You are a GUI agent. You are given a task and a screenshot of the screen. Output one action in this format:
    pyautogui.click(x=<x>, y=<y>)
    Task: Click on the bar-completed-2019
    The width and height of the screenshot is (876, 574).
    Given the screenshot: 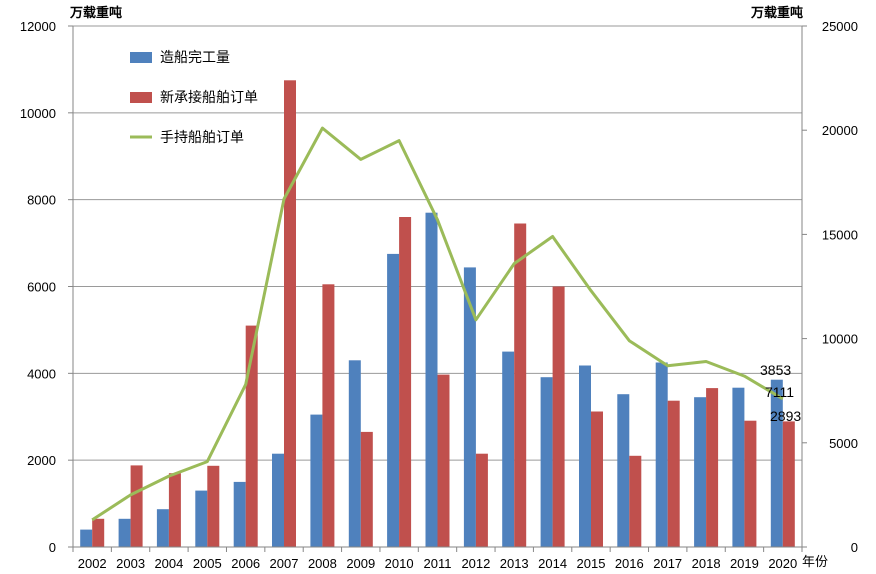 What is the action you would take?
    pyautogui.click(x=738, y=467)
    